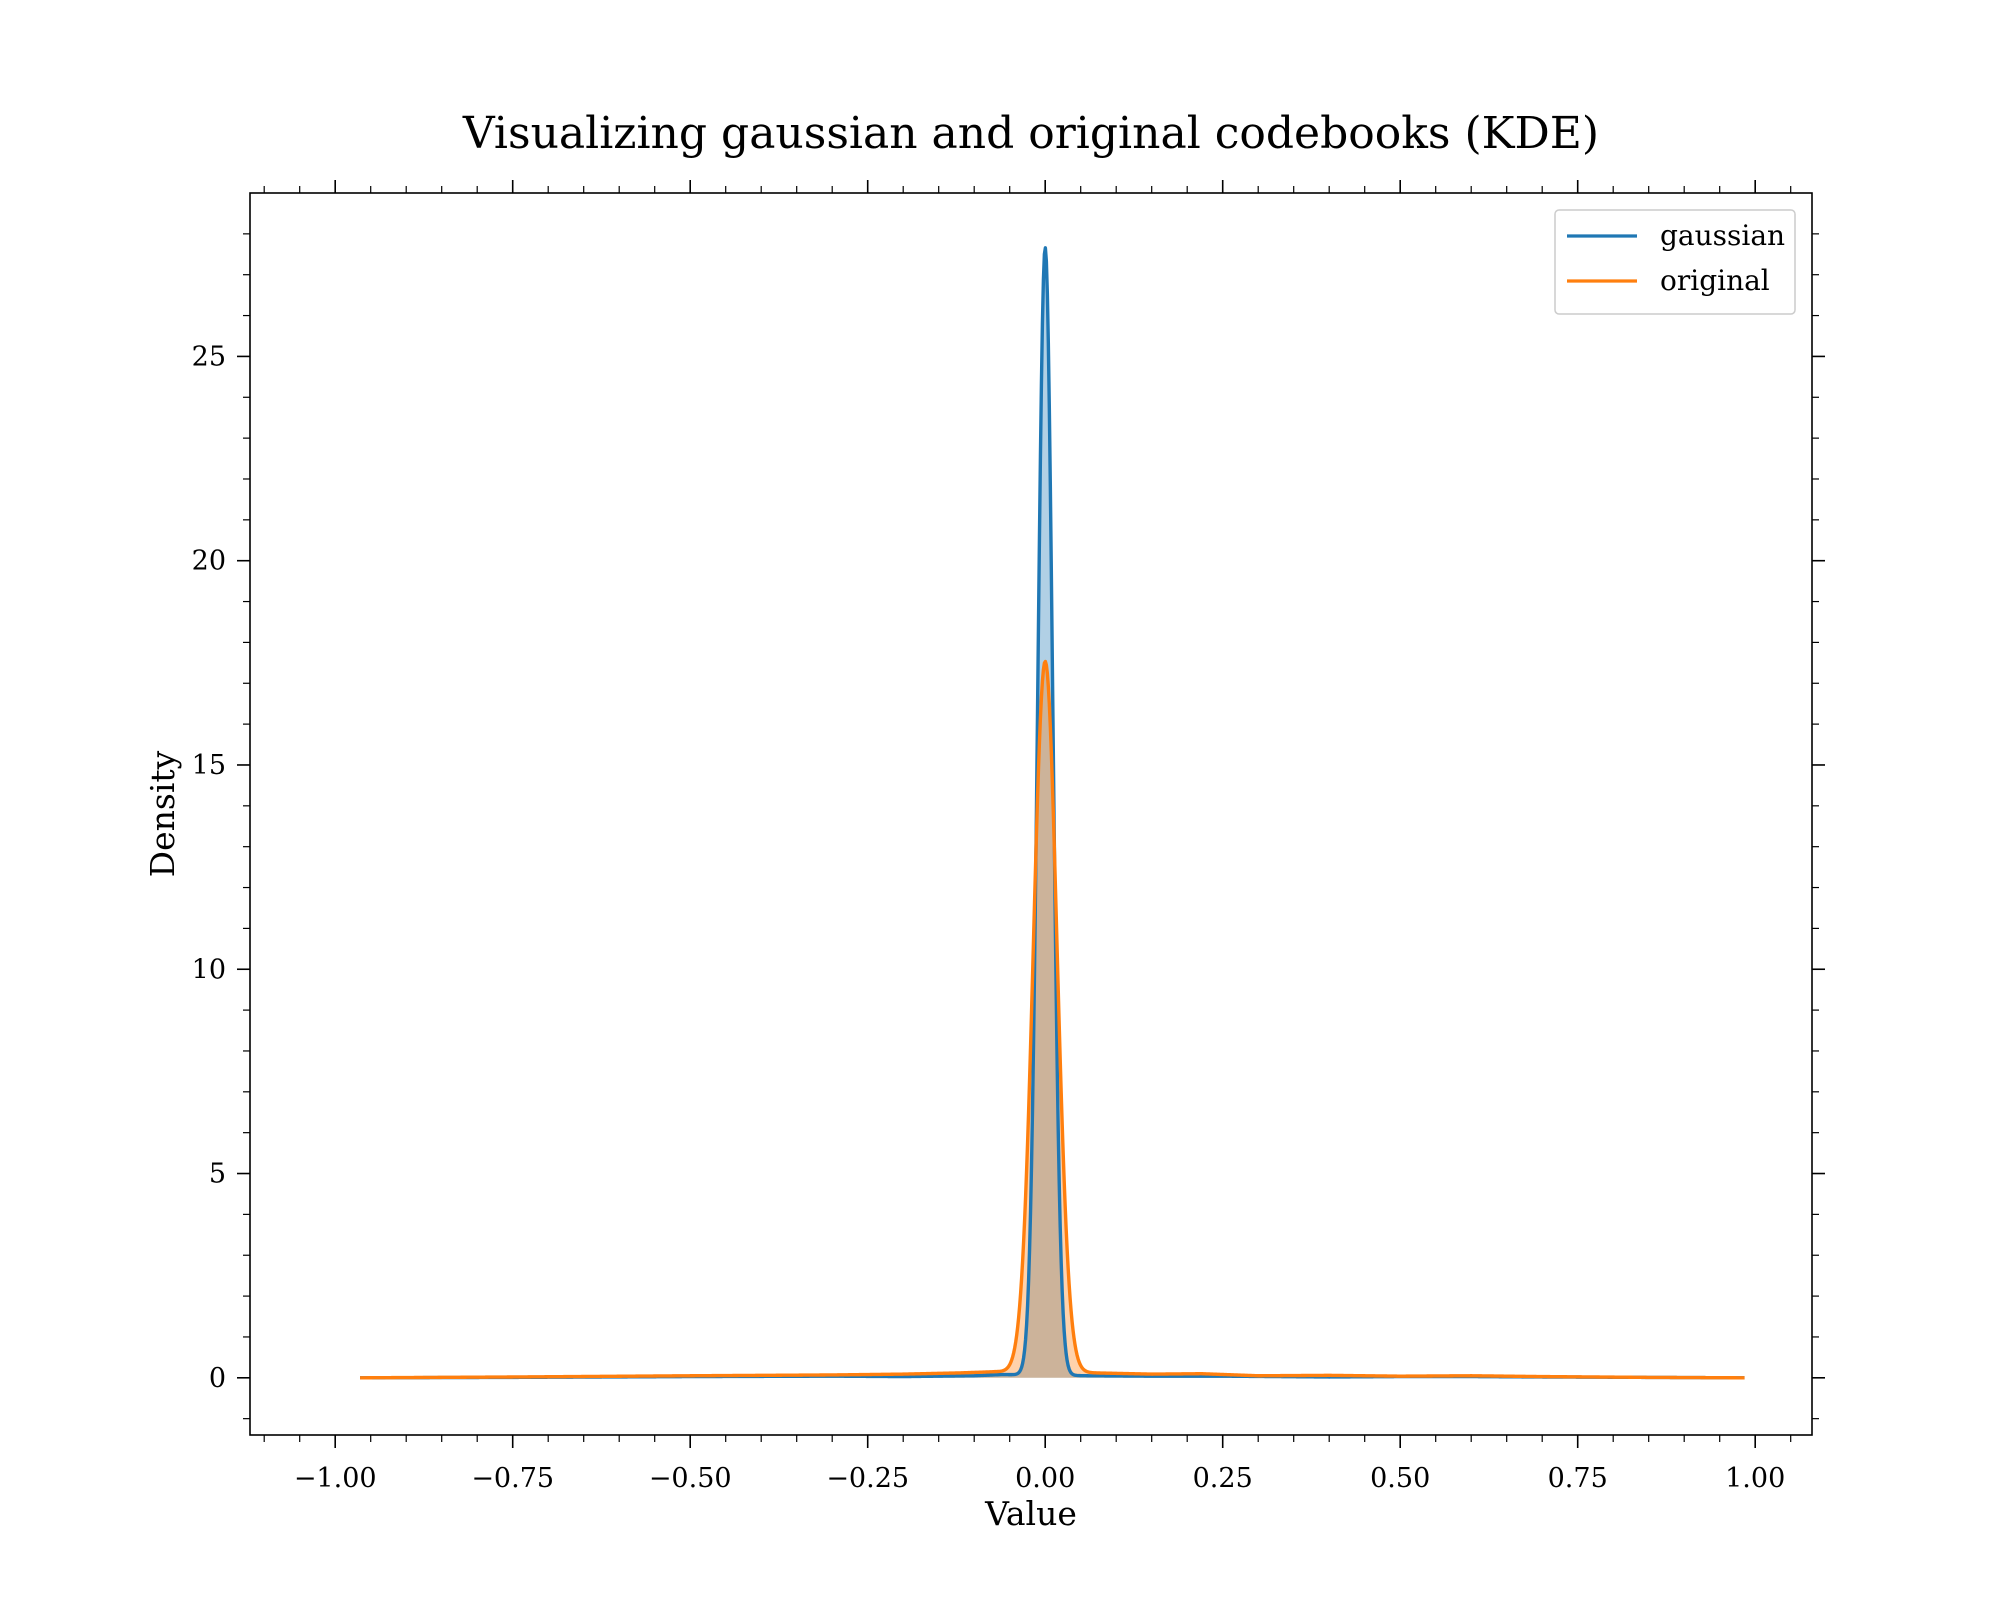 The width and height of the screenshot is (2000, 1600). I want to click on legend: gaussian original, so click(1675, 262).